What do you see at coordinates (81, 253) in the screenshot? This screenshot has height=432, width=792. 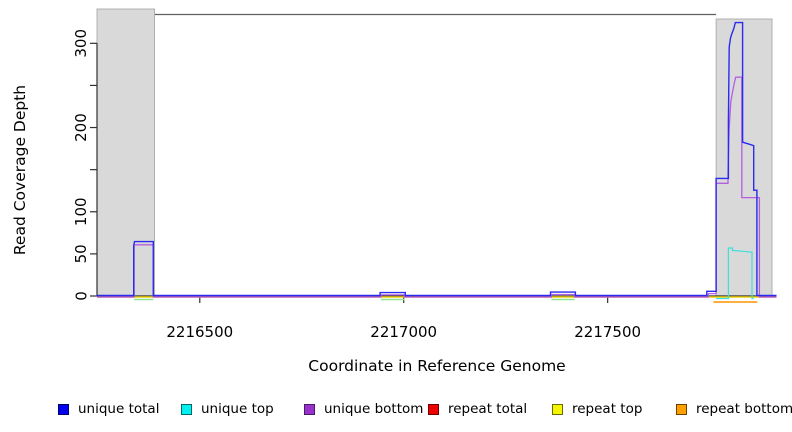 I see `y-tick-label: 50` at bounding box center [81, 253].